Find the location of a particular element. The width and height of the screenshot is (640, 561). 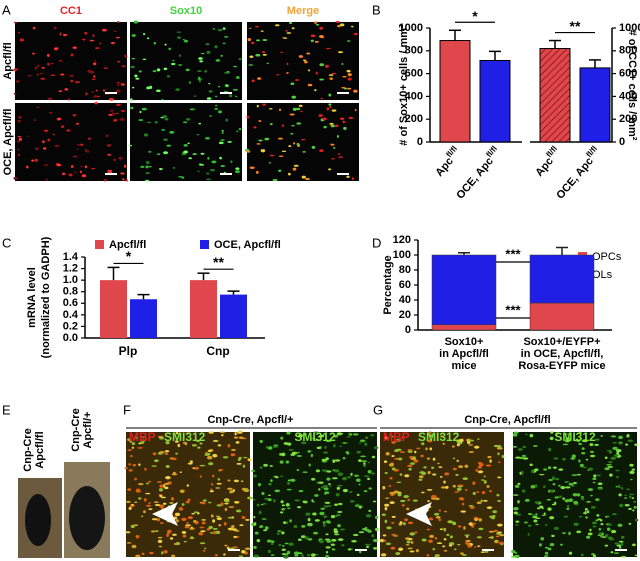

scale-bar is located at coordinates (343, 174).